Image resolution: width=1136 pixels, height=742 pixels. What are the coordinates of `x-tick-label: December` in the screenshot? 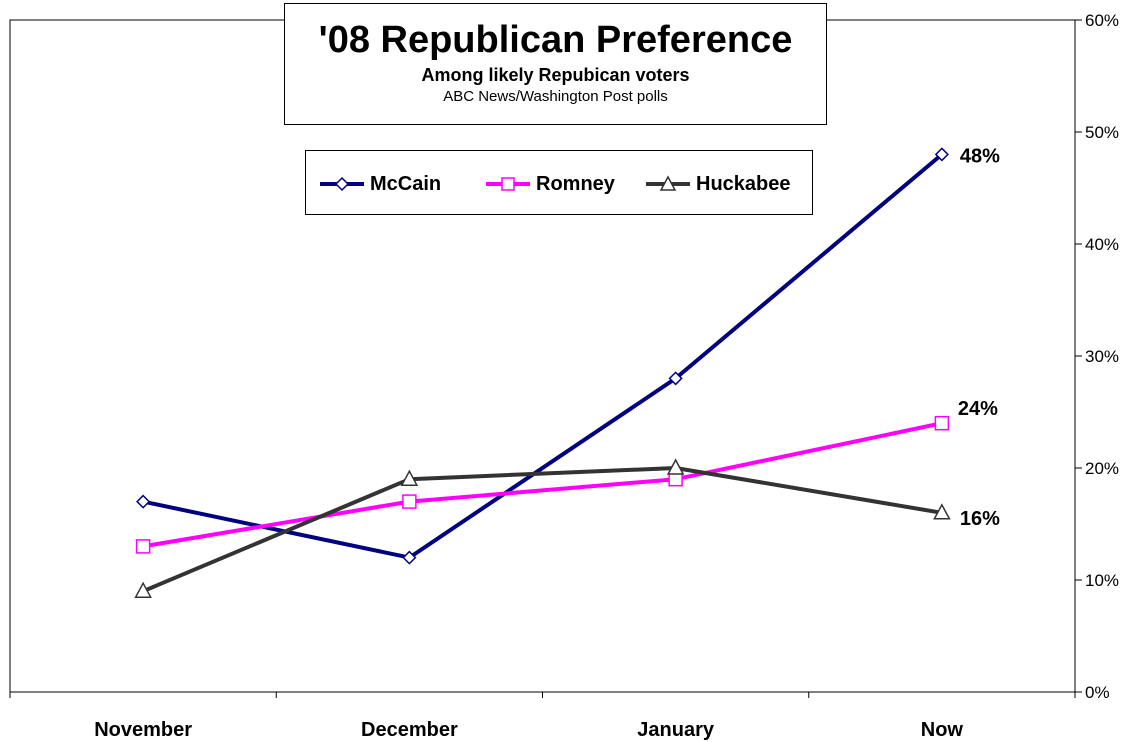 It's located at (409, 730).